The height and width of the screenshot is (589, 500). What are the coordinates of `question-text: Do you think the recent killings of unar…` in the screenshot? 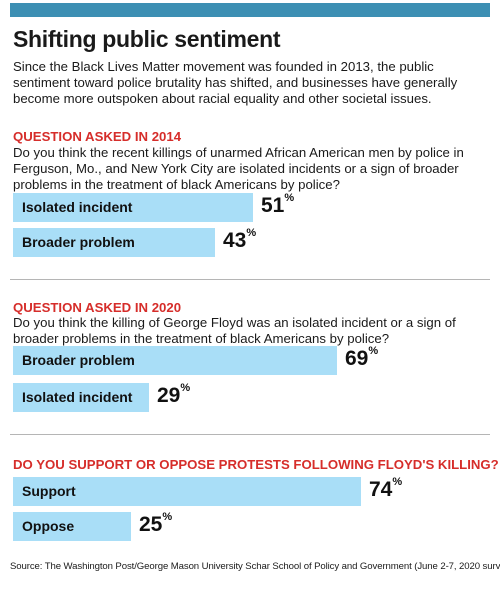 It's located at (238, 168).